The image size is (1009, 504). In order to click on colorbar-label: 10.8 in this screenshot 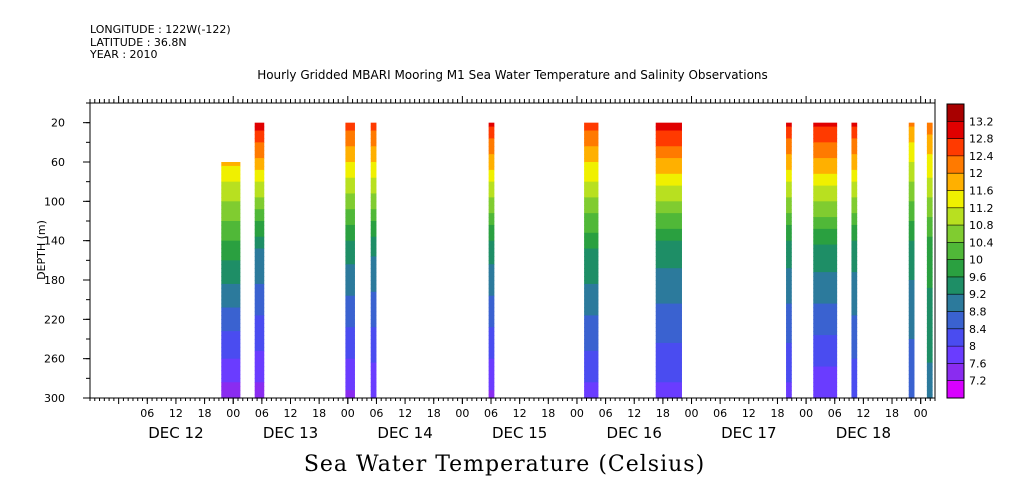, I will do `click(981, 225)`.